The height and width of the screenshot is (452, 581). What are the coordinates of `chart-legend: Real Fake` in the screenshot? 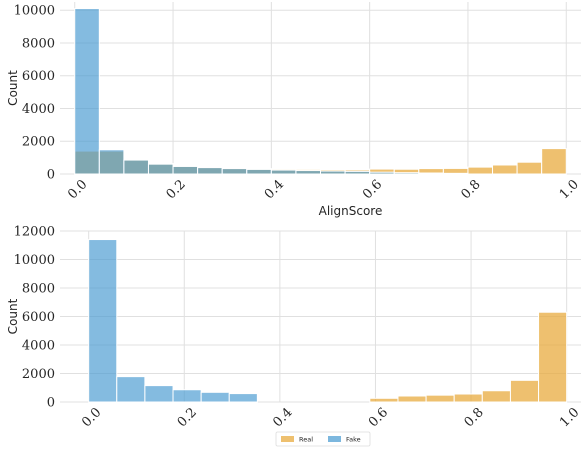 It's located at (323, 439).